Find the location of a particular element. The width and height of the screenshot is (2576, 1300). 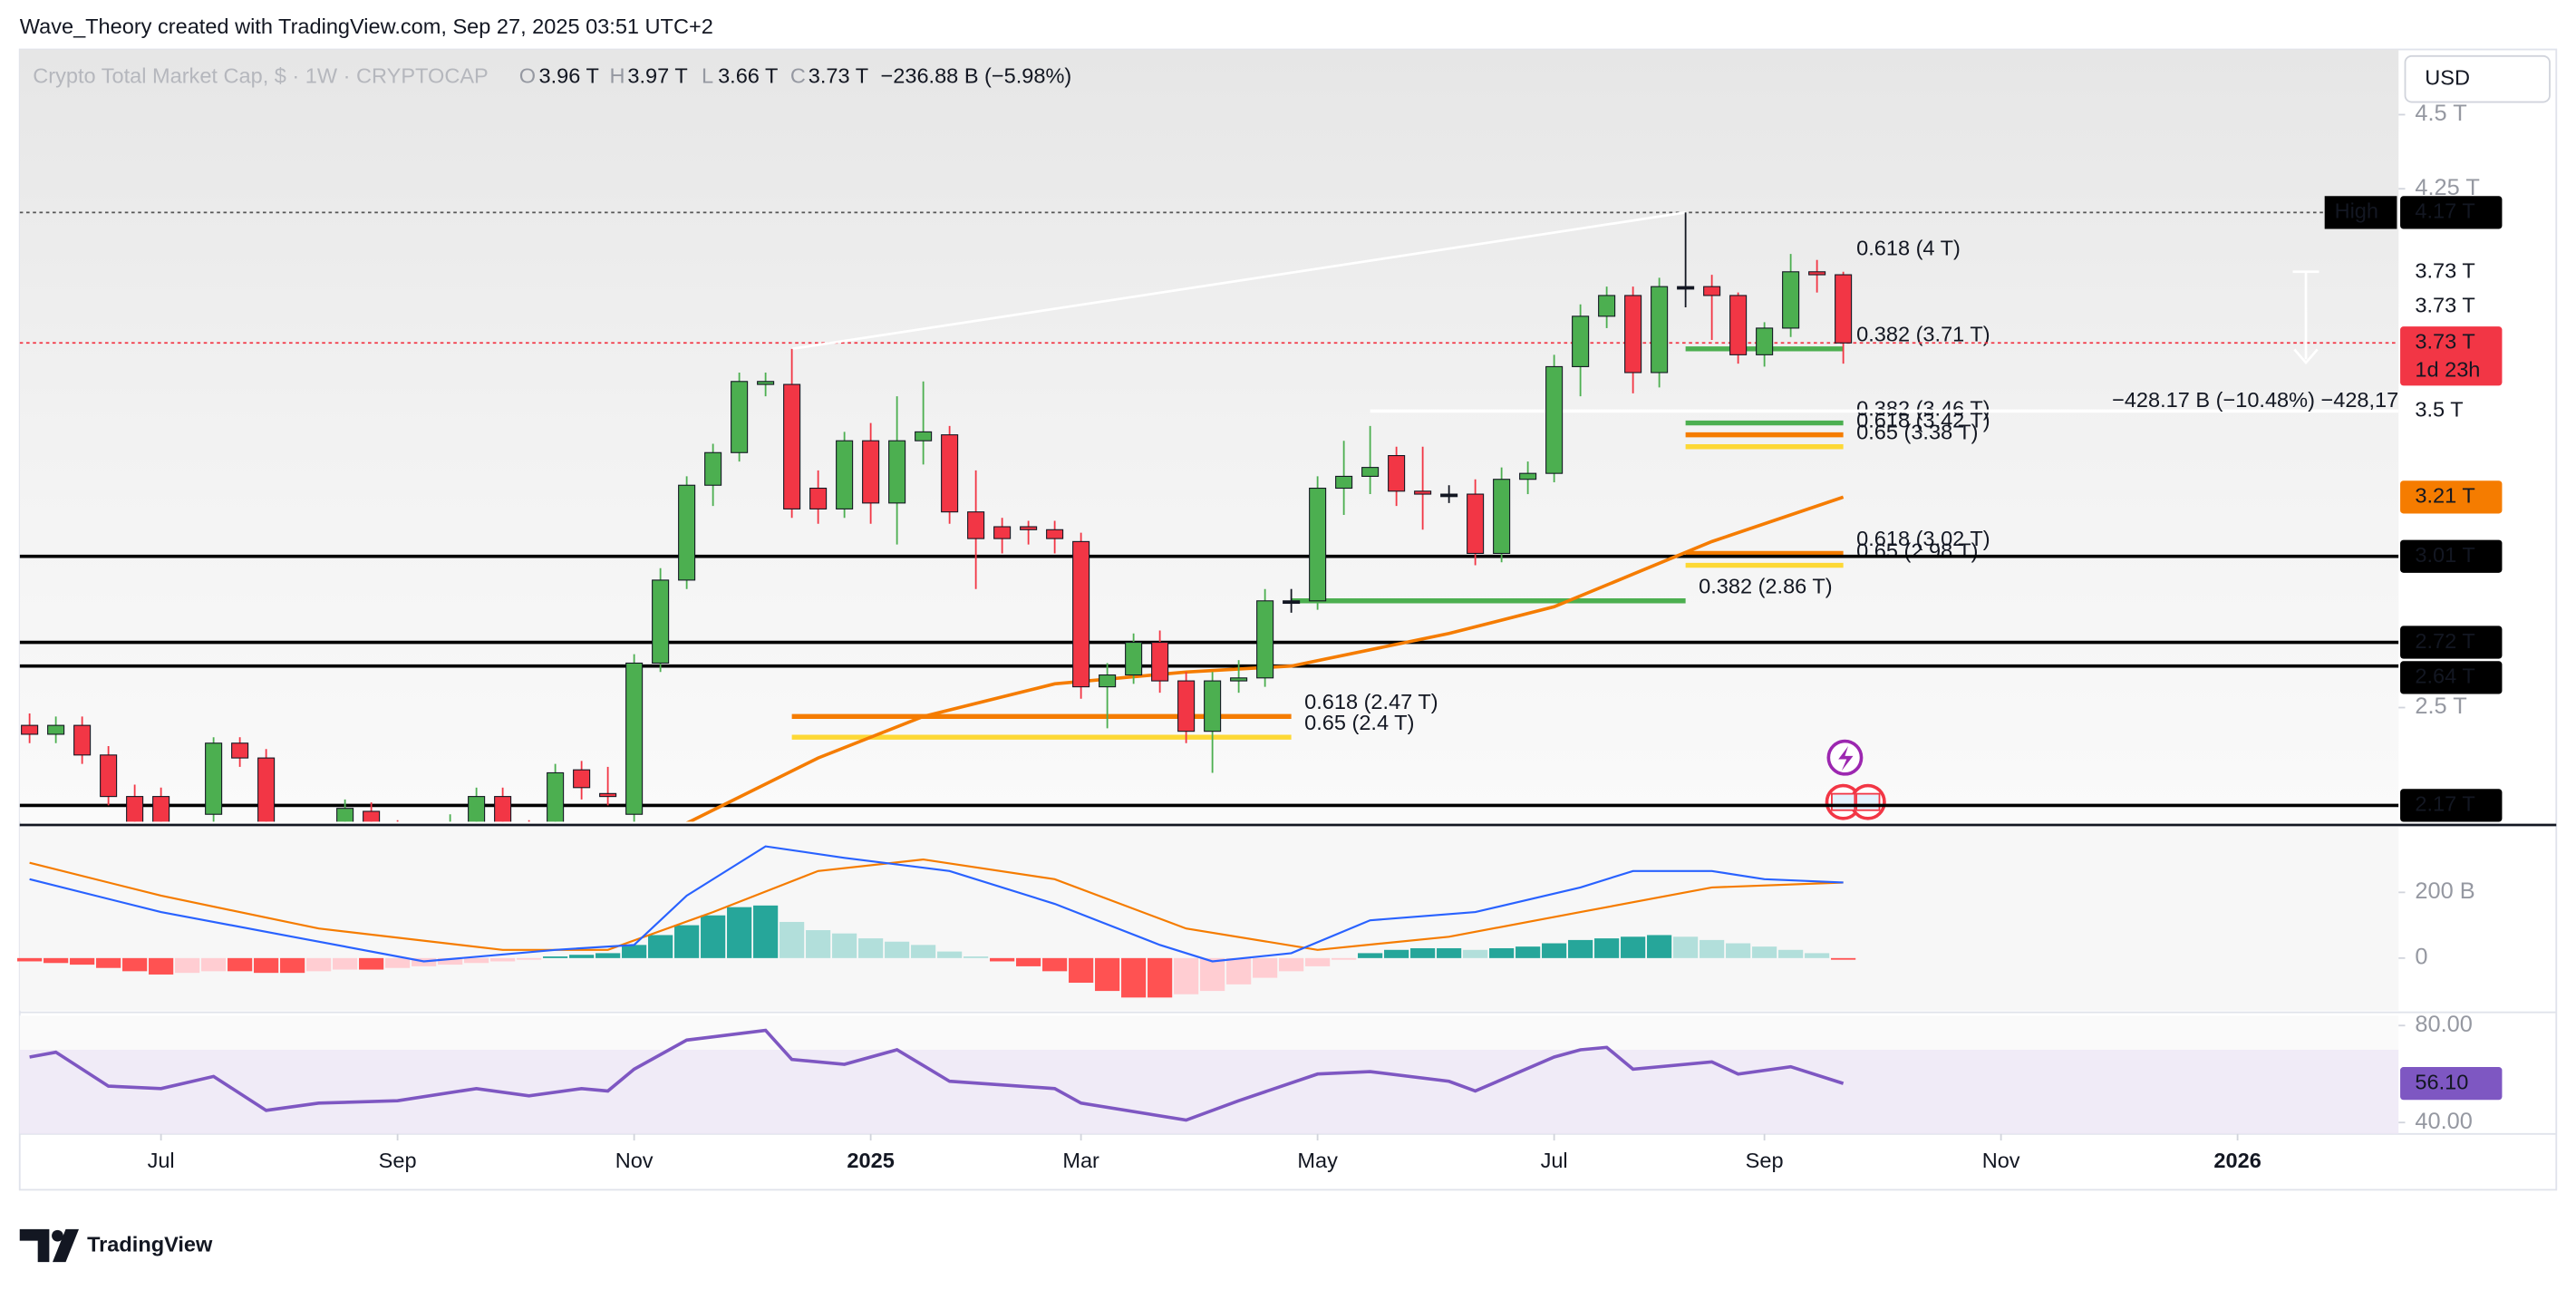

trendline is located at coordinates (1238, 281).